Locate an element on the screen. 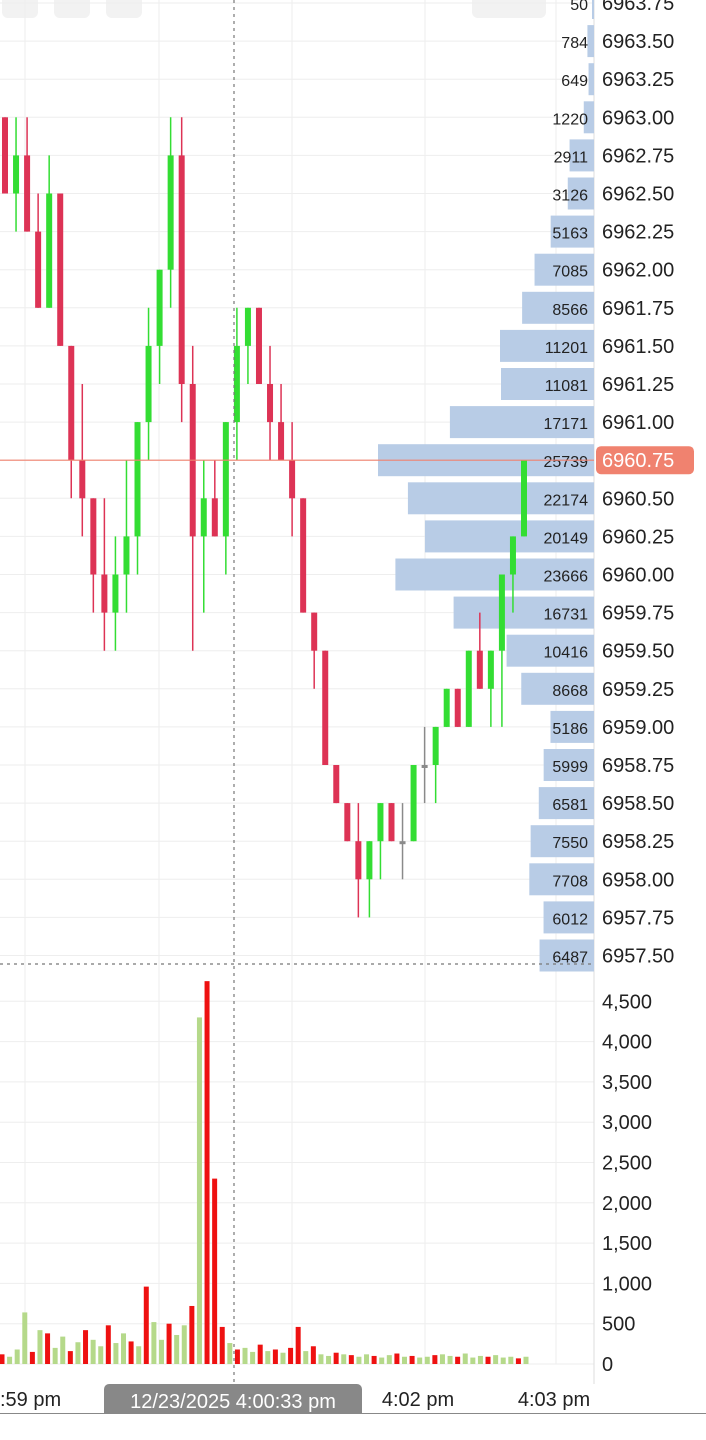  time-label: 4:02 pm is located at coordinates (418, 1400).